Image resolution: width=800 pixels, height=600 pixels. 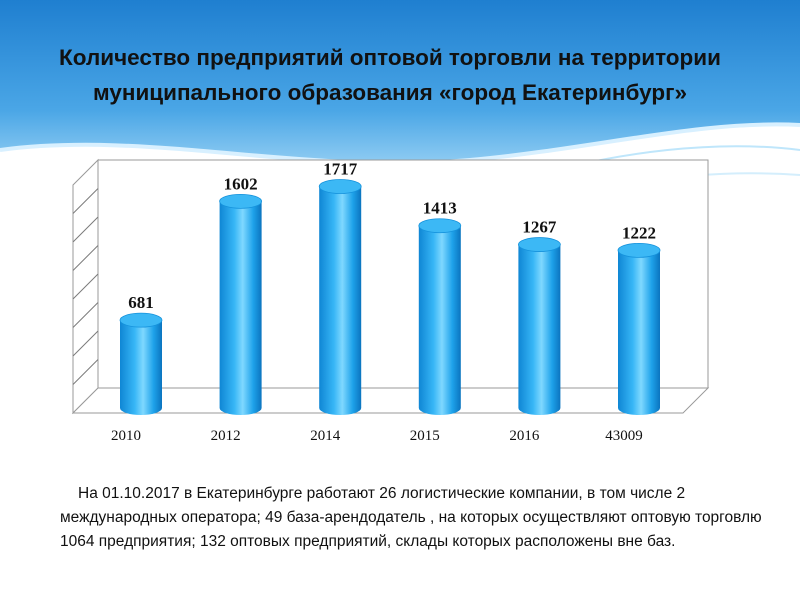 I want to click on bar-2012, so click(x=241, y=304).